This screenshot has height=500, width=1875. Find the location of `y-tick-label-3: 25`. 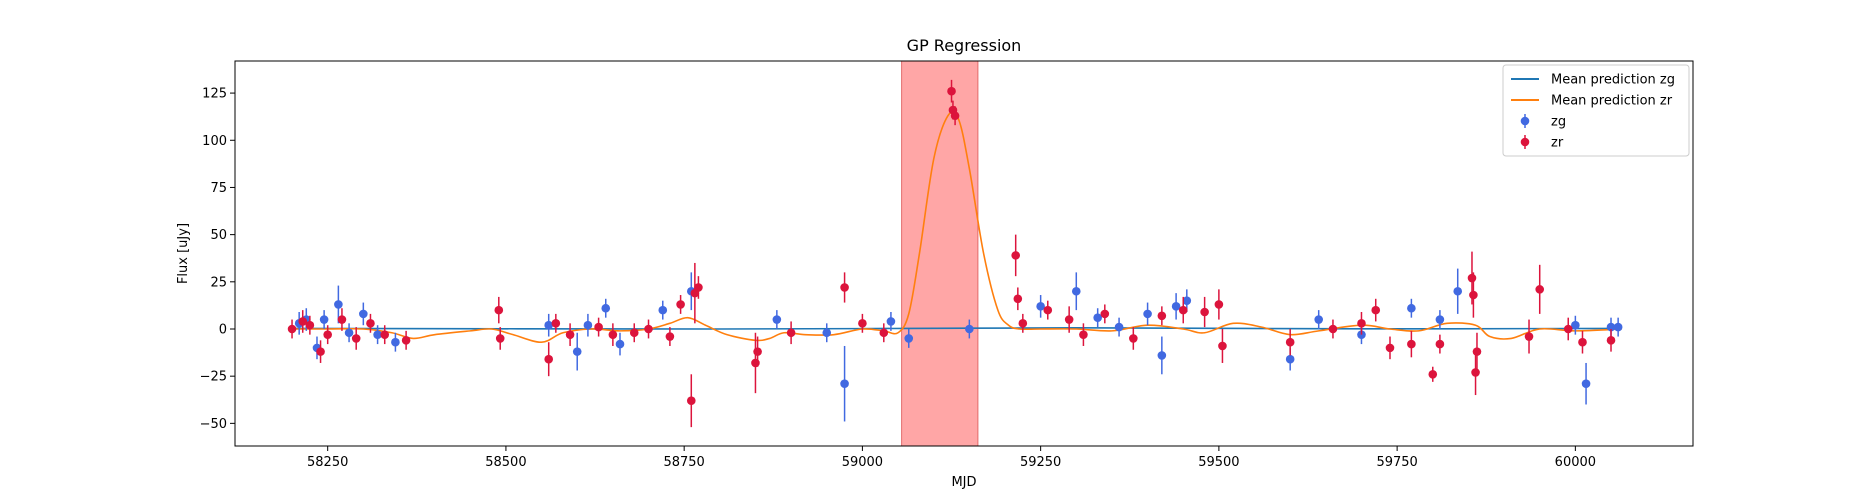

y-tick-label-3: 25 is located at coordinates (218, 282).